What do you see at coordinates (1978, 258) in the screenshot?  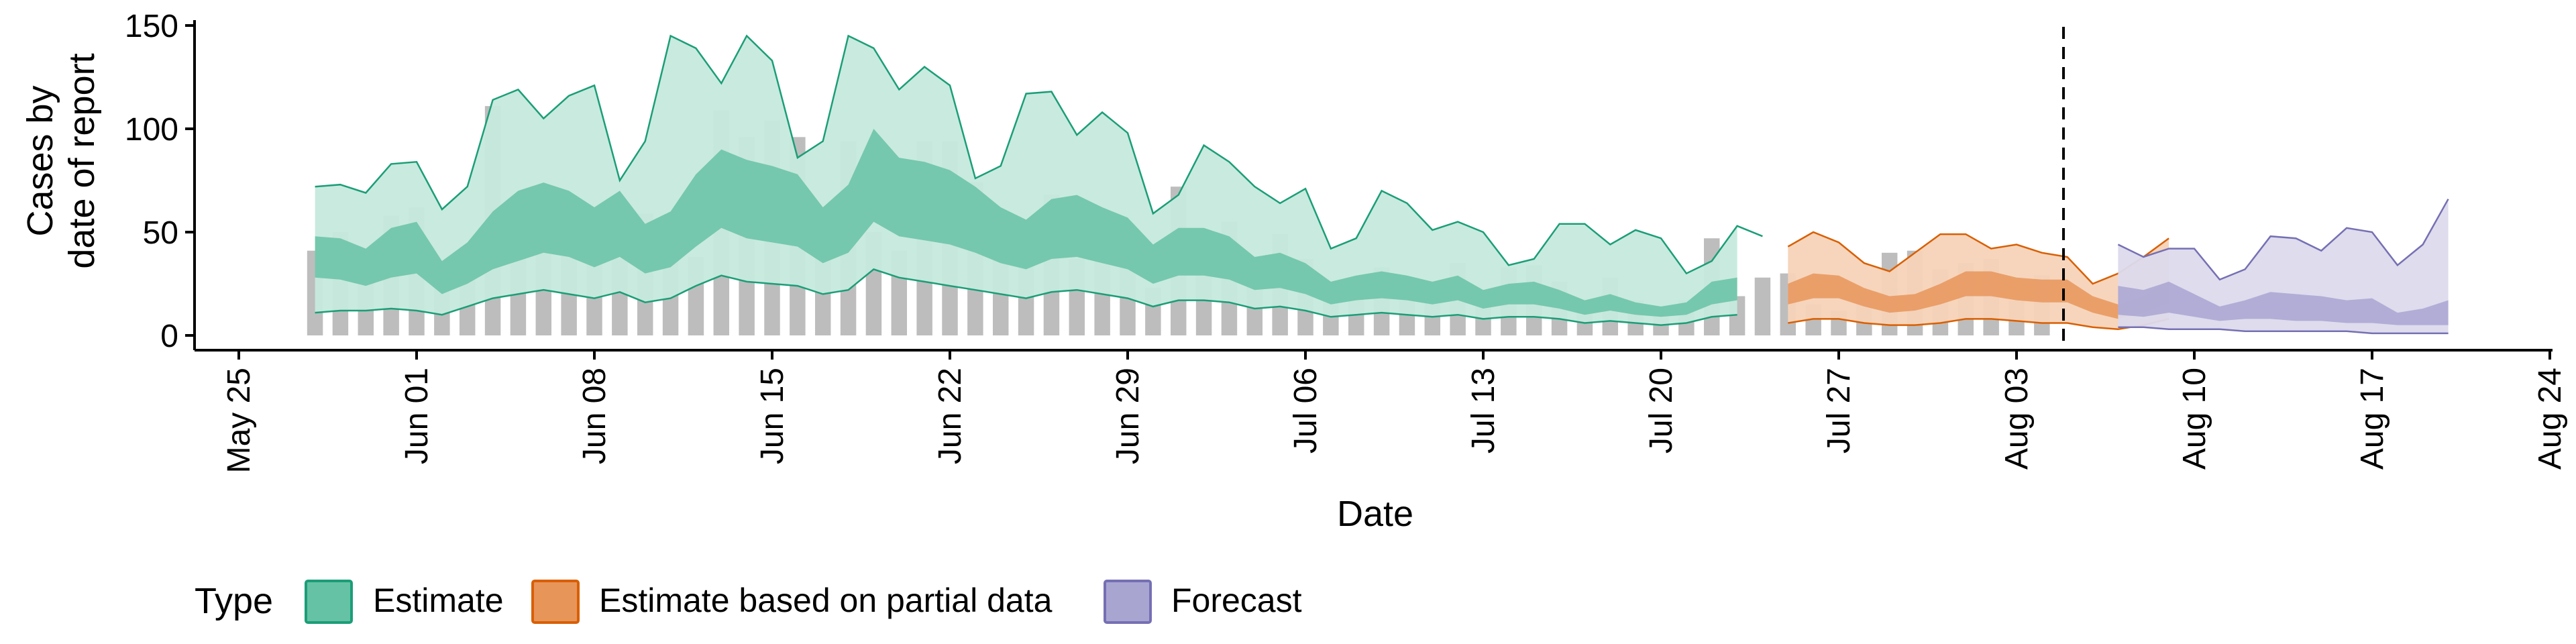 I see `partial-upper-line` at bounding box center [1978, 258].